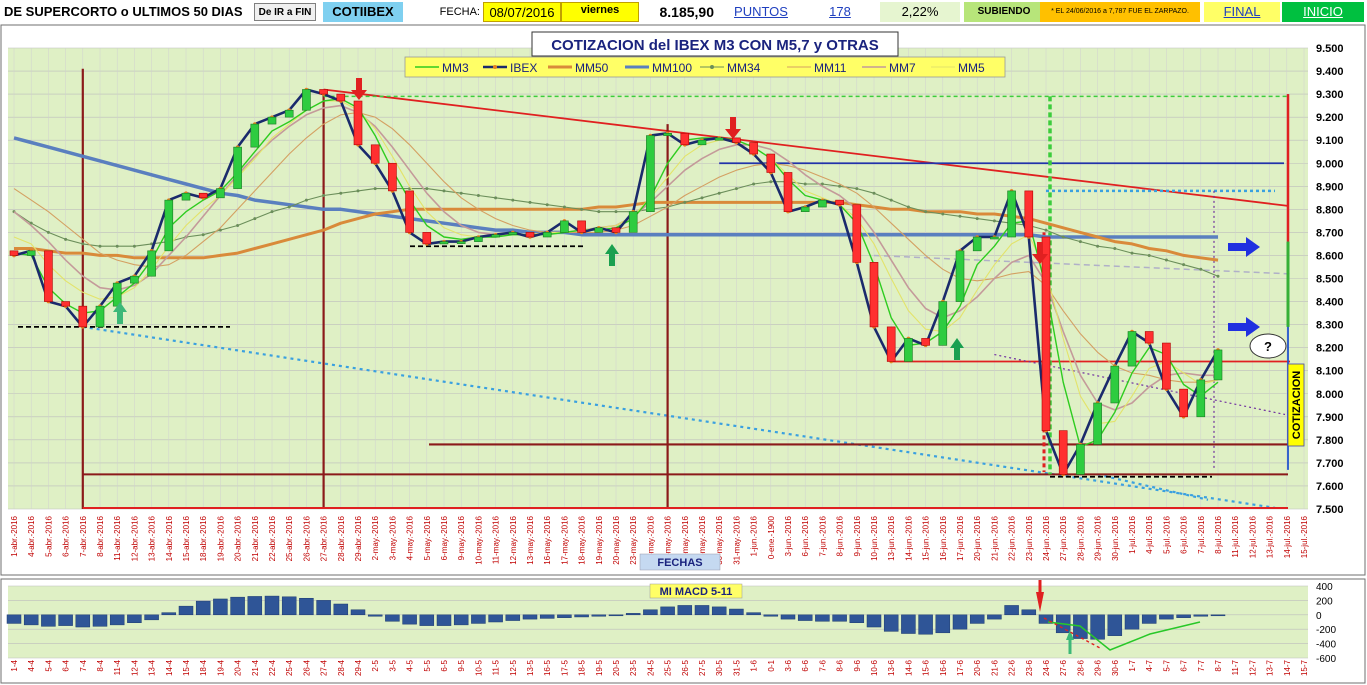 This screenshot has width=1367, height=685. I want to click on x-tick-label: 1-jun.-2016, so click(754, 535).